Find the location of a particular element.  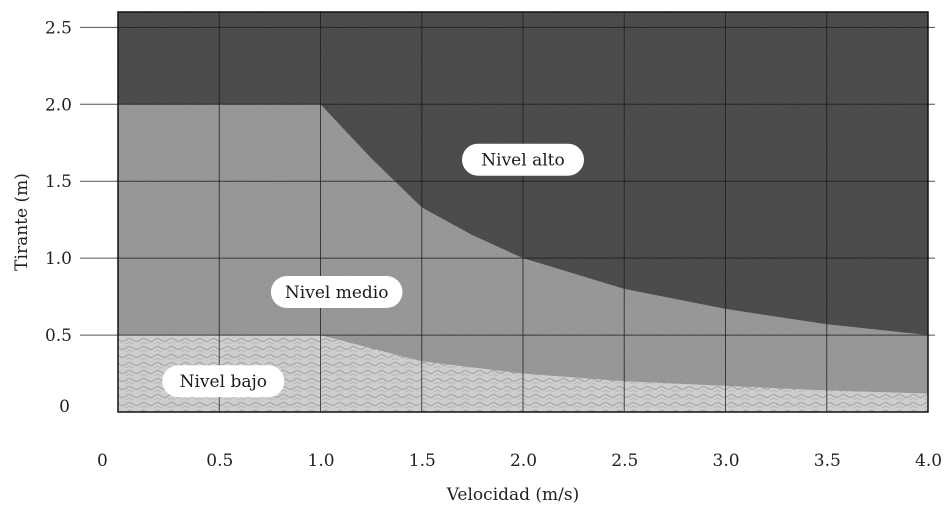

region-label-text: Nivel alto is located at coordinates (522, 161).